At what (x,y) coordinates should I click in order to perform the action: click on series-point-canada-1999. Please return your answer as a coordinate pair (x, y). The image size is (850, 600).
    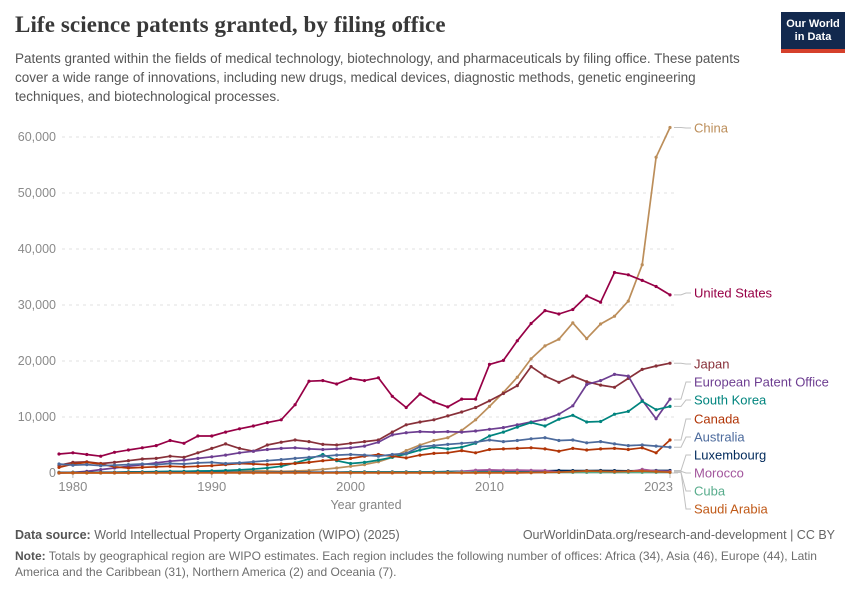
    Looking at the image, I should click on (337, 460).